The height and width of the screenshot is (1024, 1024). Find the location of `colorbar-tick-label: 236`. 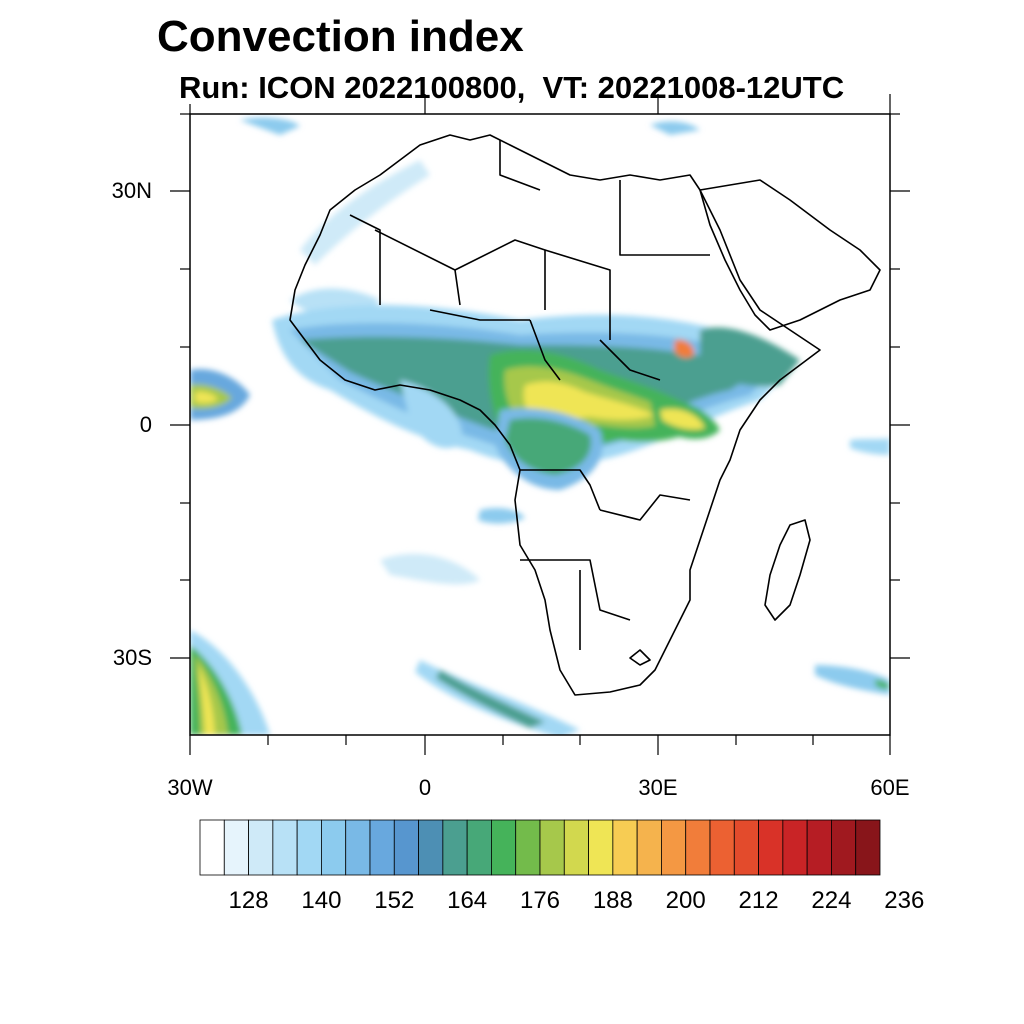

colorbar-tick-label: 236 is located at coordinates (904, 900).